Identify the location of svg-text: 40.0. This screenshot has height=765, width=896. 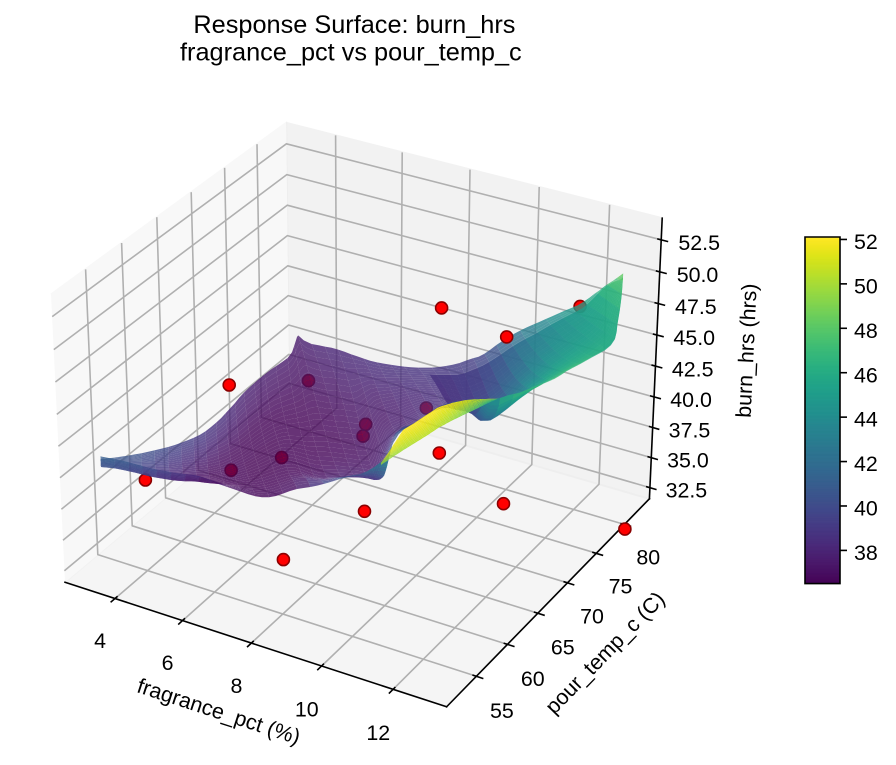
(691, 400).